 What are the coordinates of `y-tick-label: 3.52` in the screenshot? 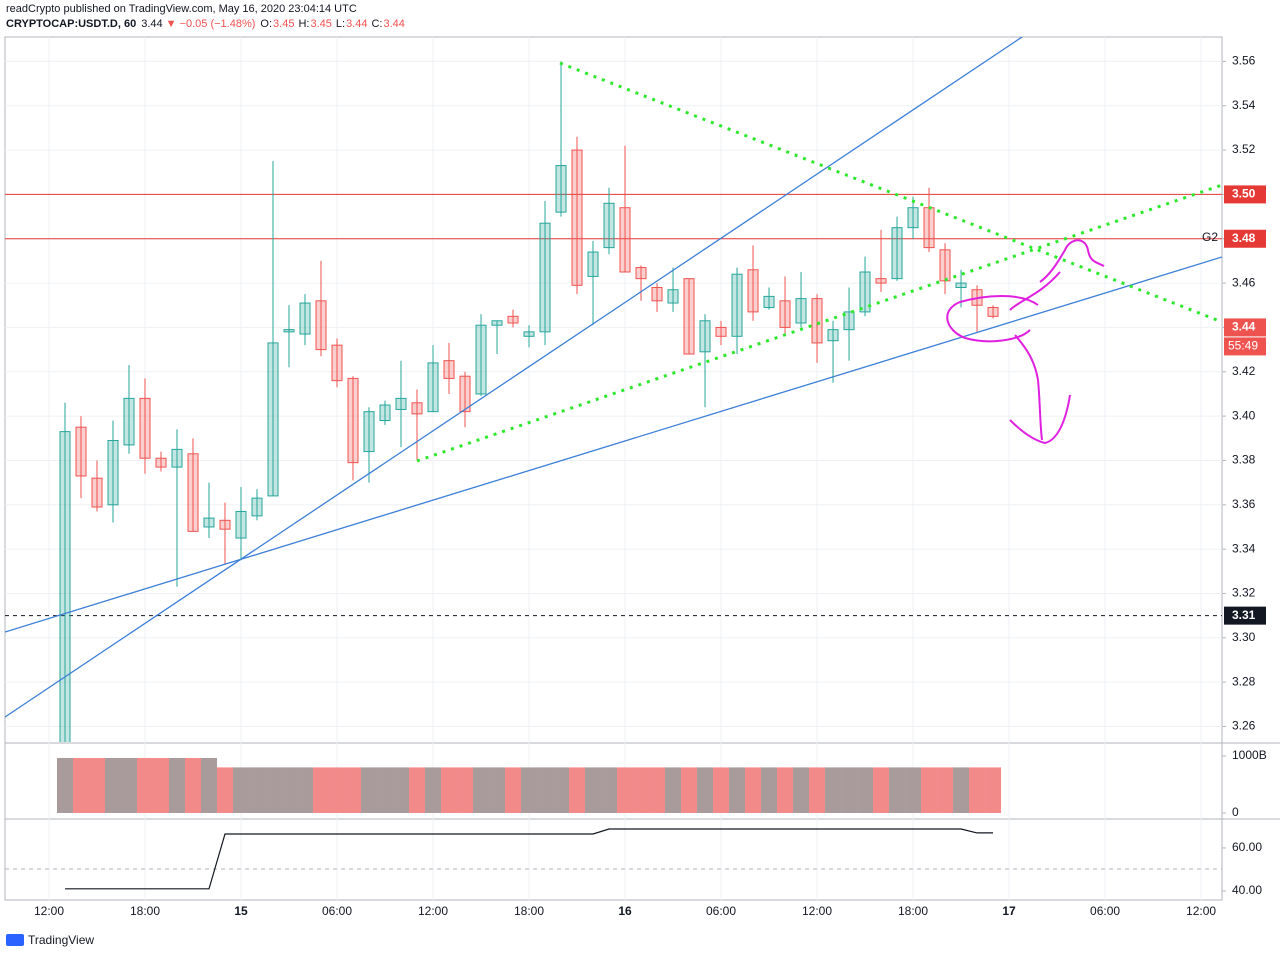 It's located at (1244, 149).